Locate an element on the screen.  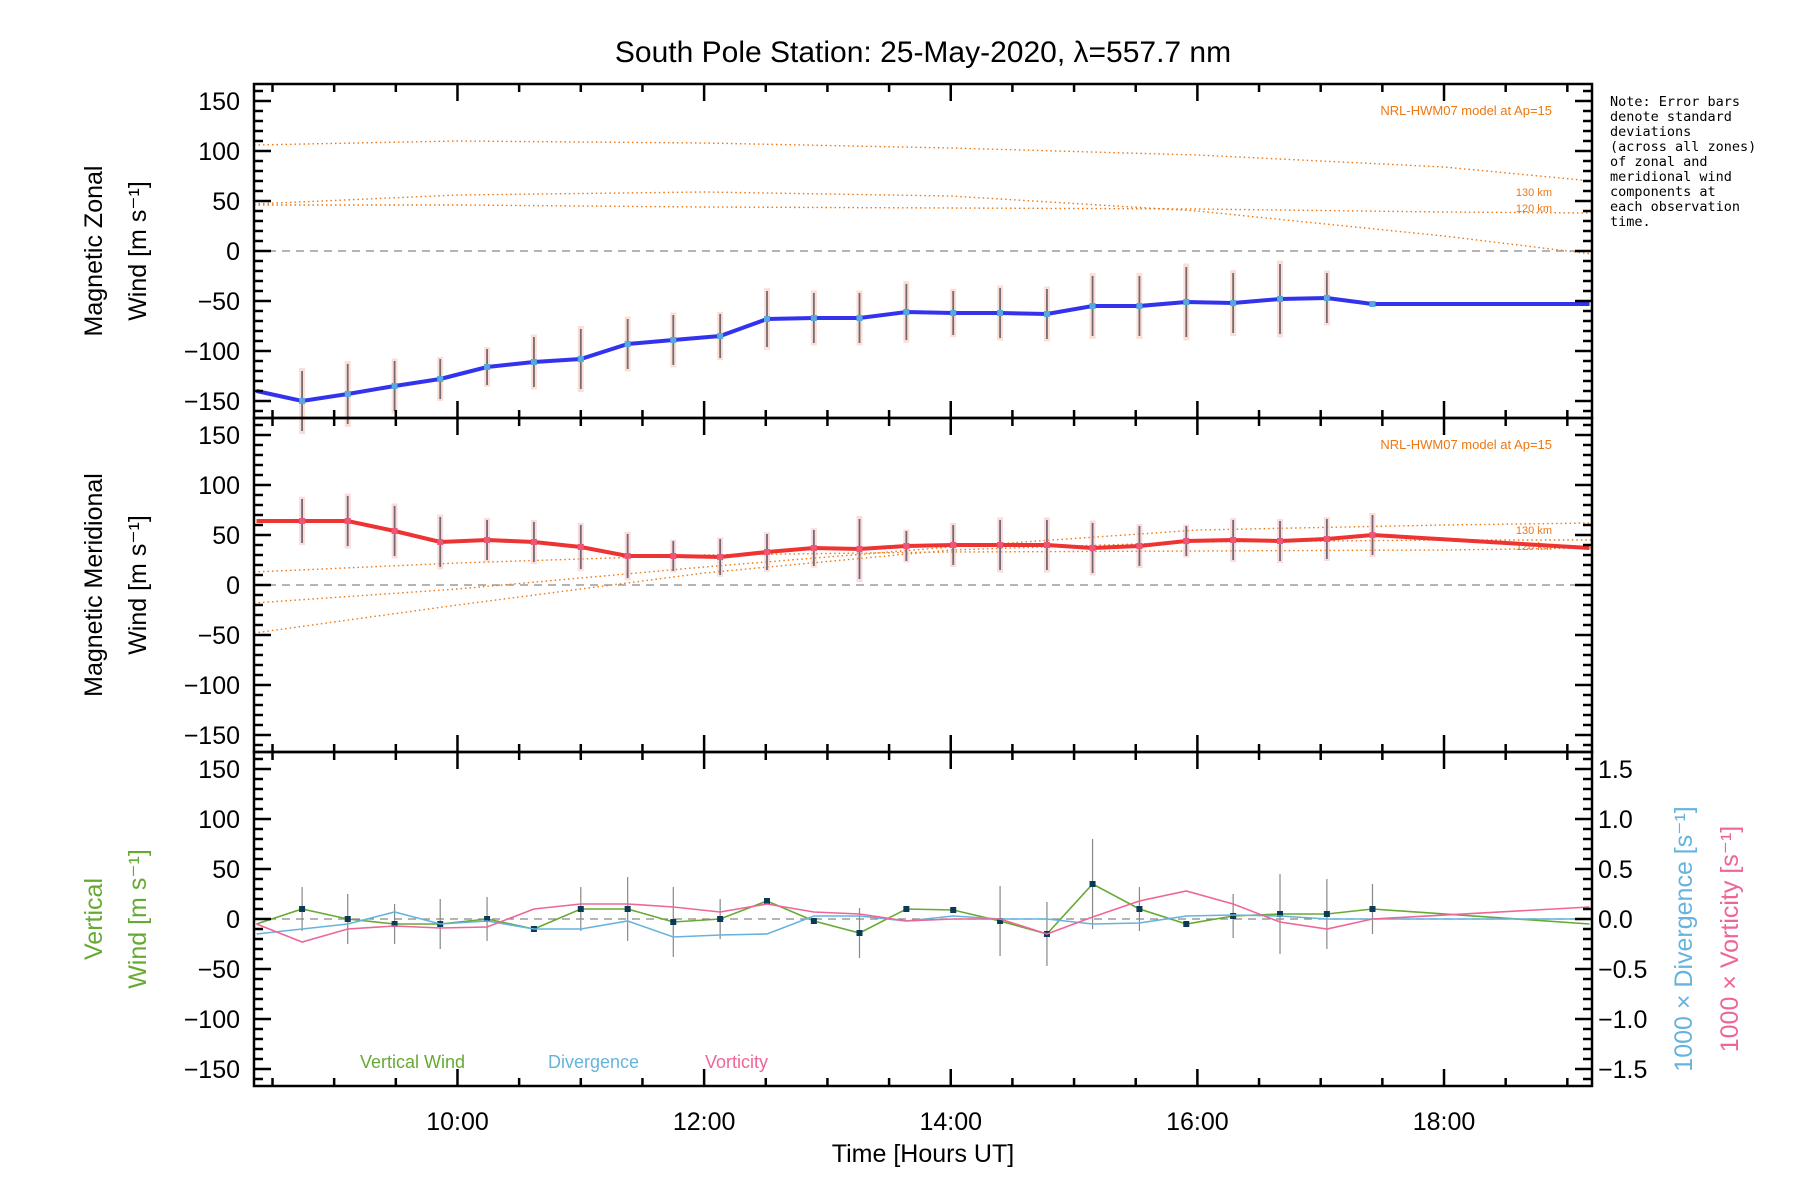
x-tick-label: 14:00 is located at coordinates (950, 1122).